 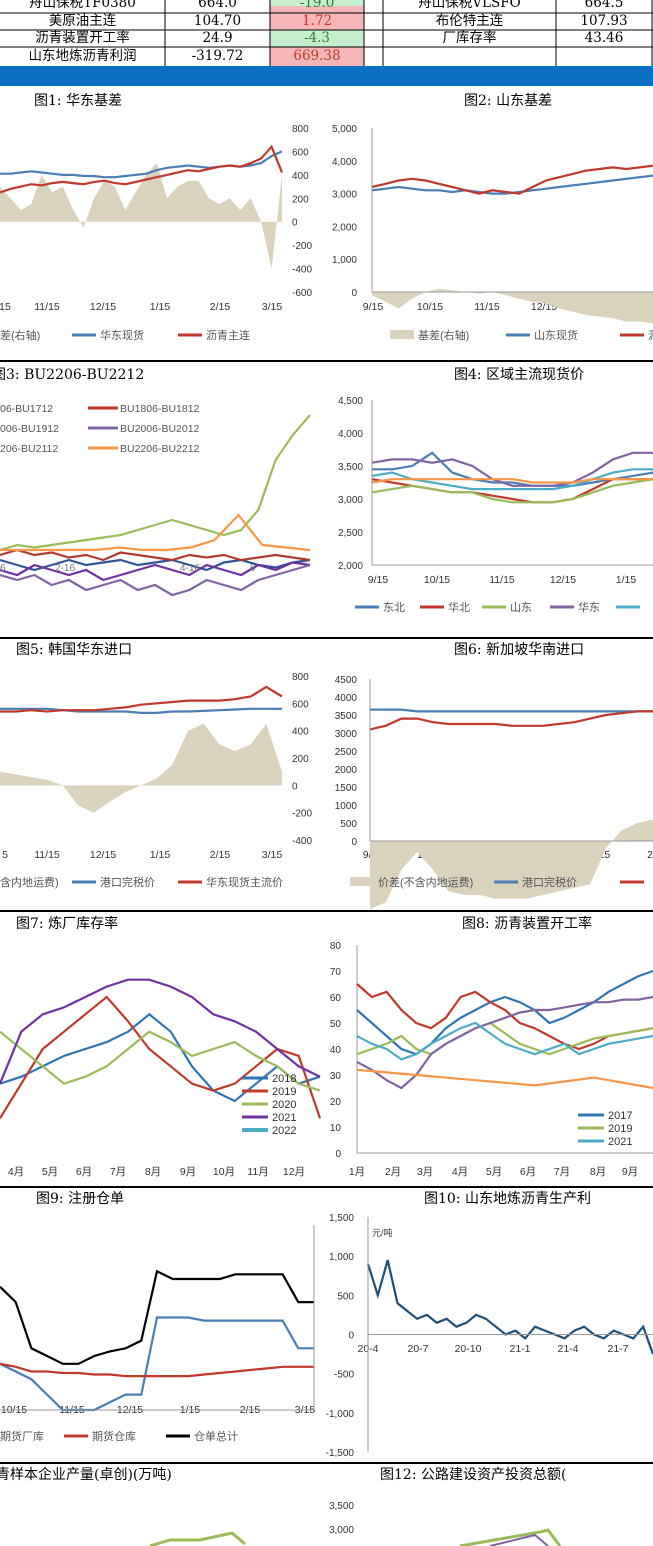 What do you see at coordinates (341, 1218) in the screenshot?
I see `fig10-ytick: 1,500` at bounding box center [341, 1218].